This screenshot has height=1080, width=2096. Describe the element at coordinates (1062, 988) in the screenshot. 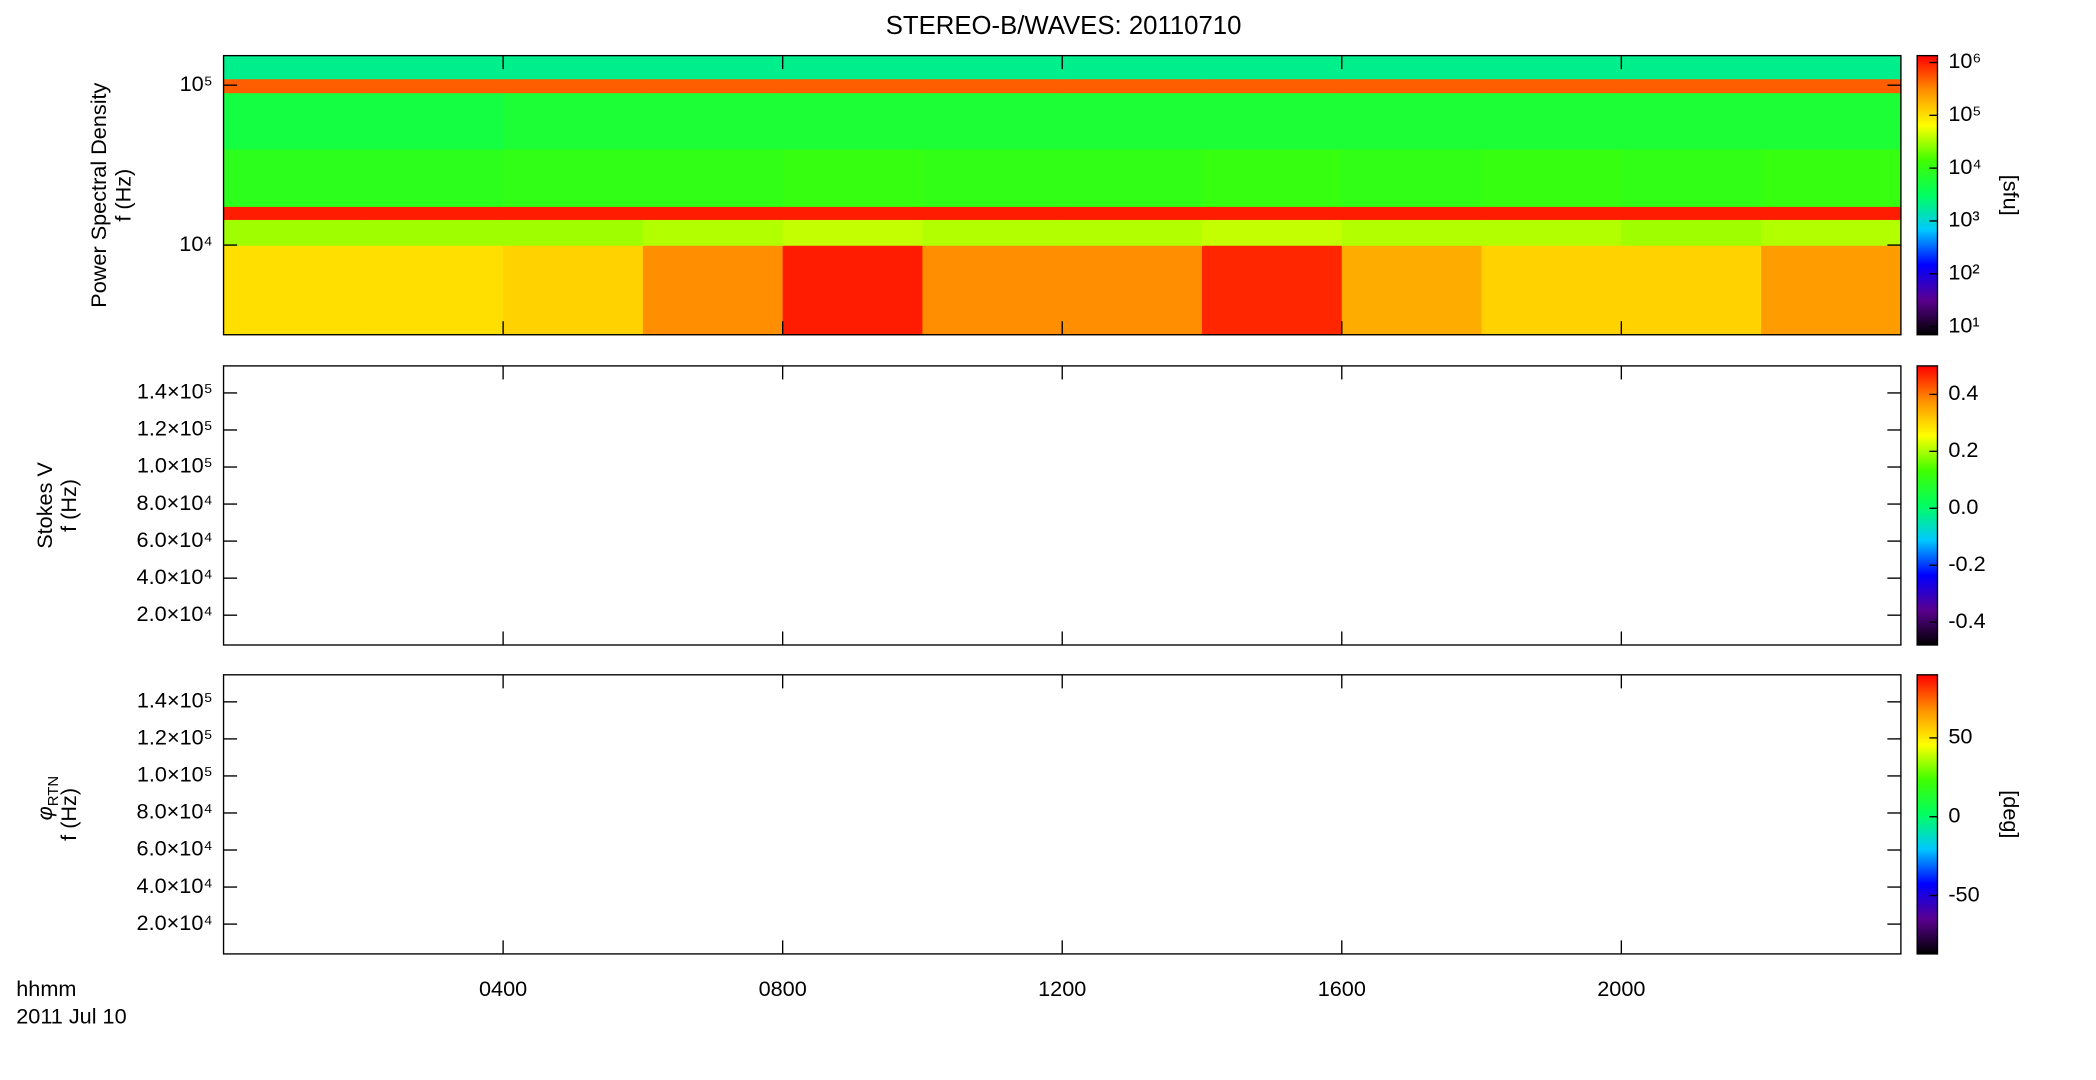

I see `x-tick-label: 1200` at that location.